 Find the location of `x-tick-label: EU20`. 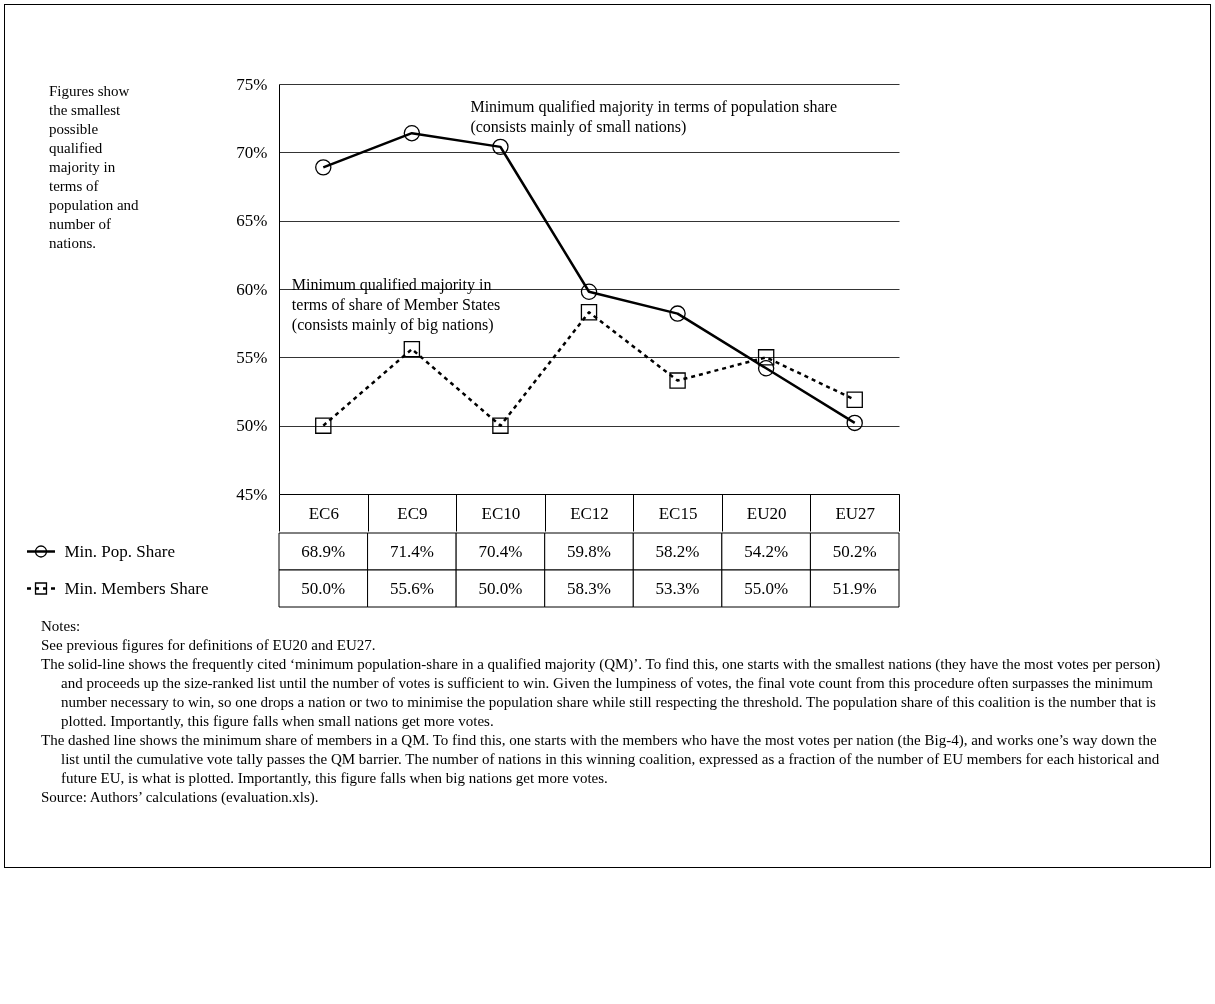

x-tick-label: EU20 is located at coordinates (766, 513).